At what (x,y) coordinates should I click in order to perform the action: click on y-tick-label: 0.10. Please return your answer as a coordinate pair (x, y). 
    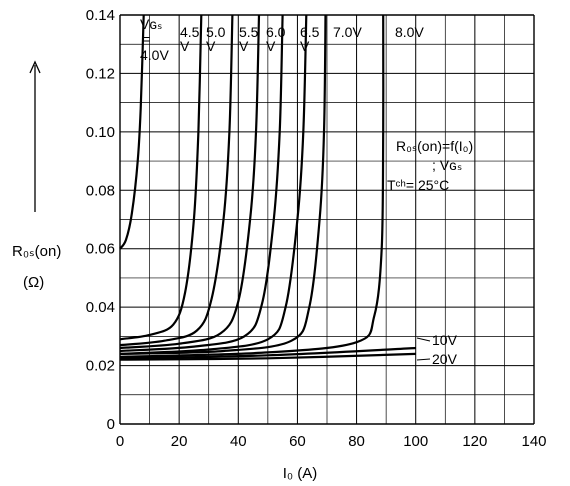
    Looking at the image, I should click on (100, 132).